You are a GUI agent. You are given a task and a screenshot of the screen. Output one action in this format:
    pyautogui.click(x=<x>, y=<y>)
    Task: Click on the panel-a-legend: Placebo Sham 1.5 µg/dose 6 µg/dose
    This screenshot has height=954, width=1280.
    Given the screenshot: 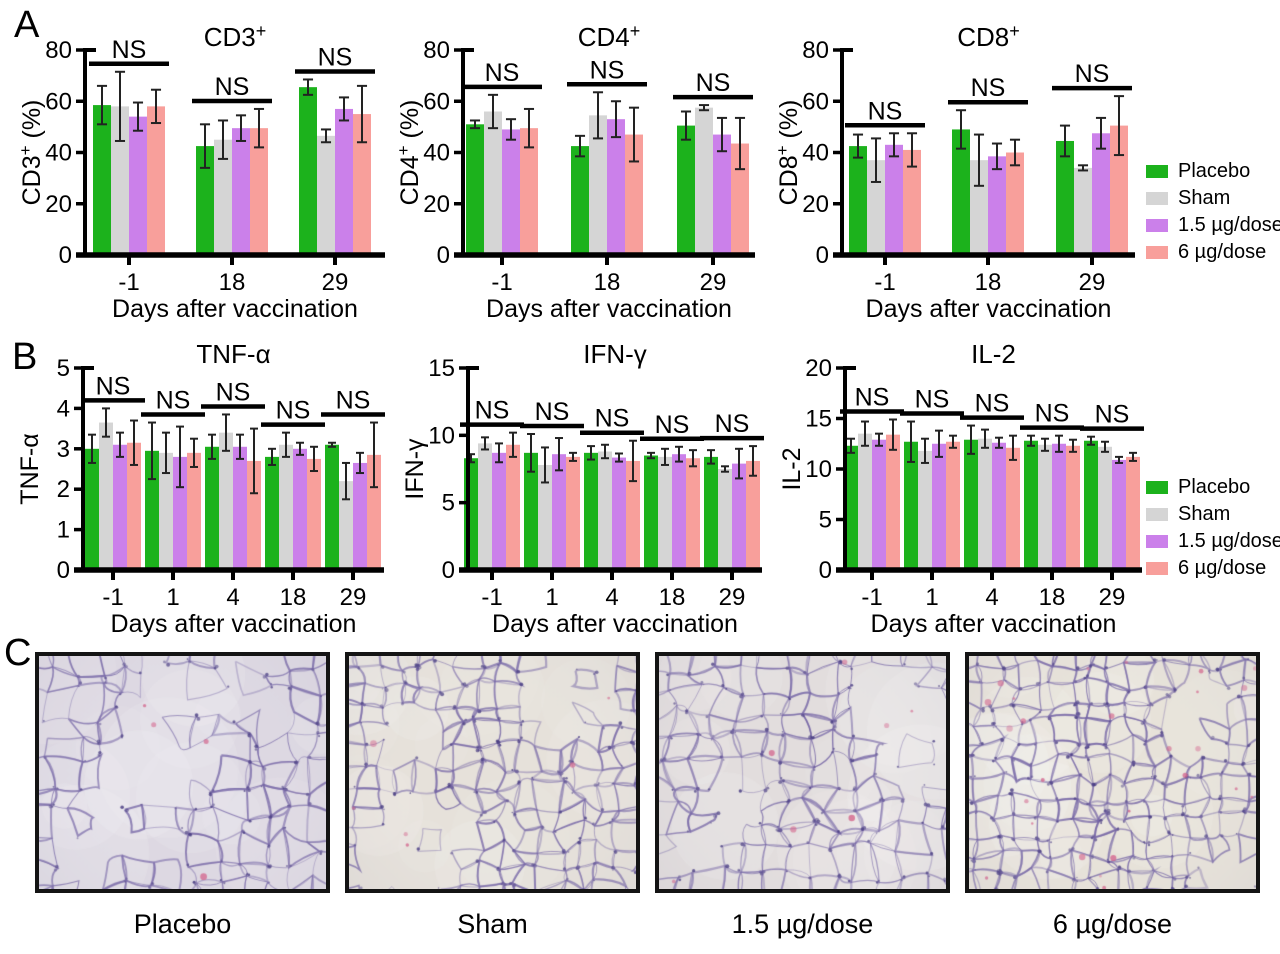 What is the action you would take?
    pyautogui.click(x=1213, y=212)
    